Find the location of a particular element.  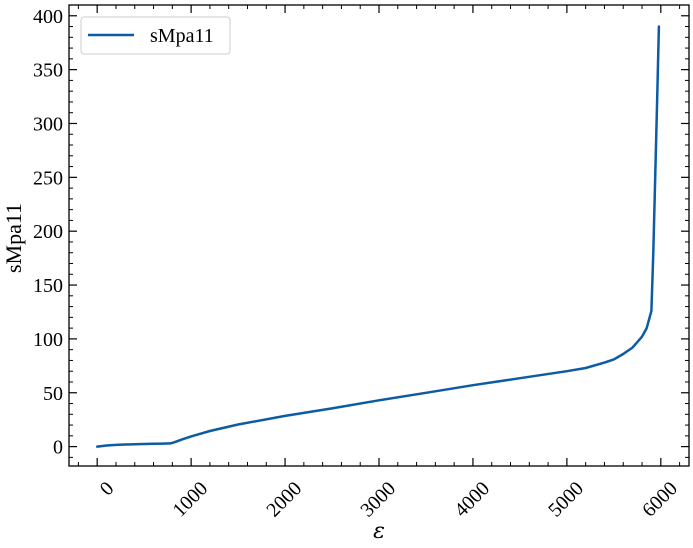

y-tick-label: 400 is located at coordinates (48, 17).